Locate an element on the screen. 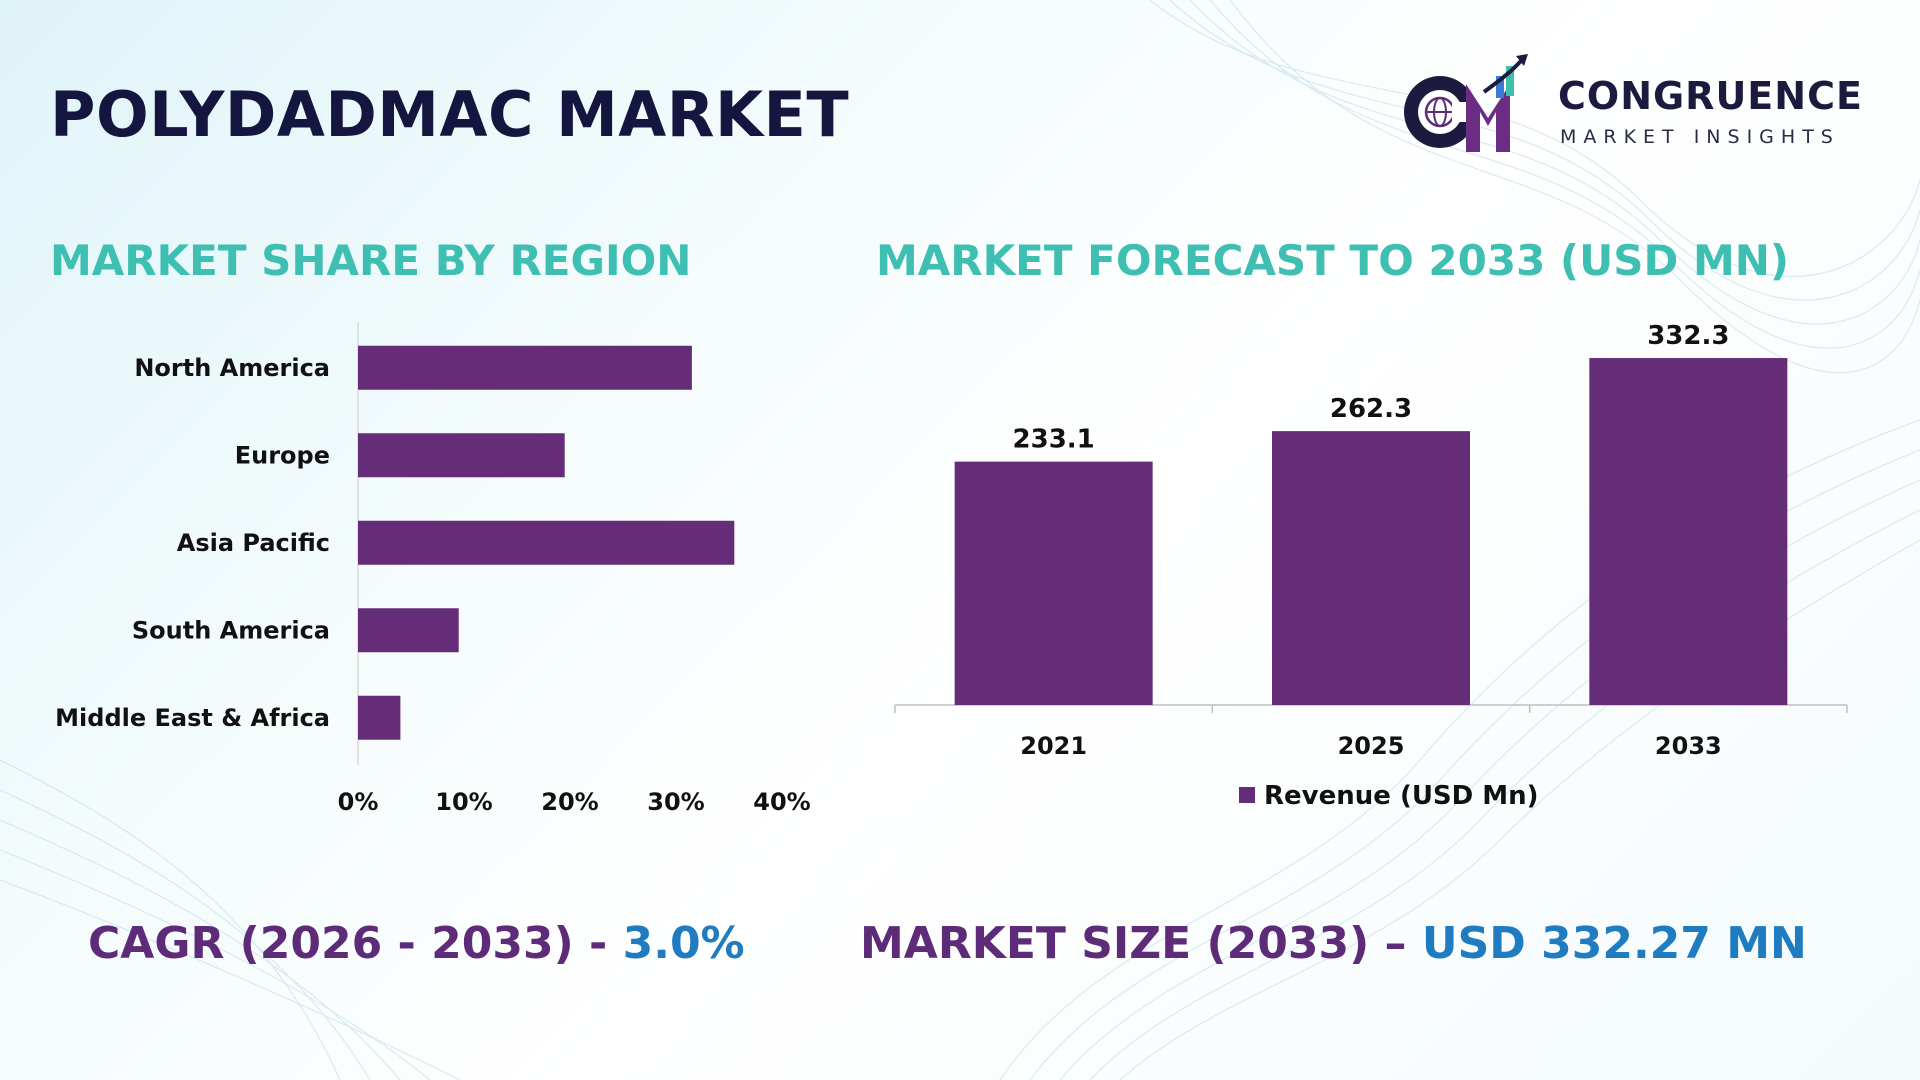  logo-name: CONGRUENCE is located at coordinates (1710, 96).